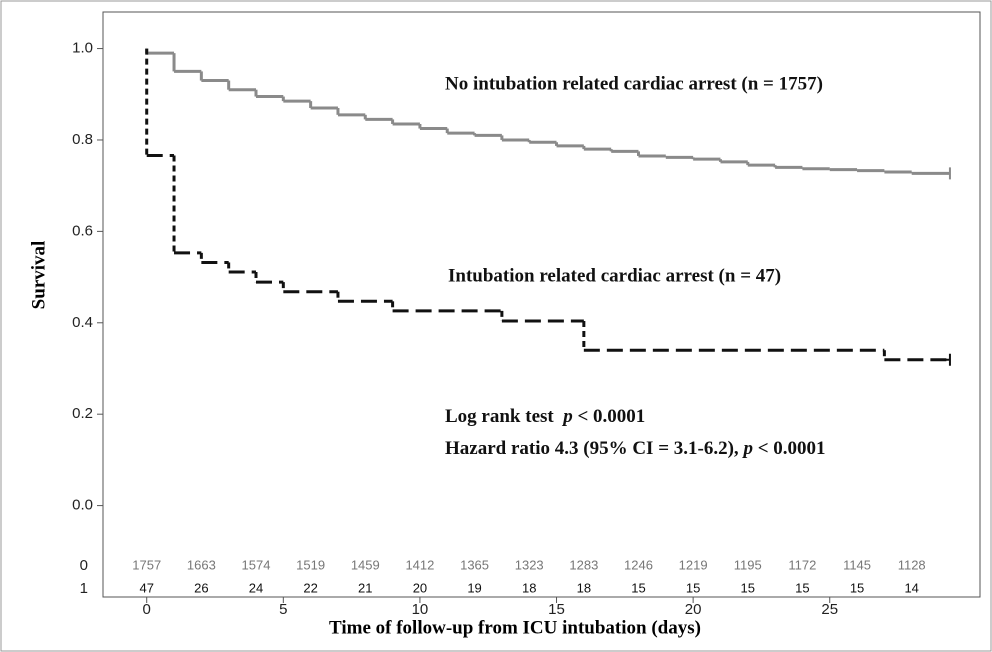  Describe the element at coordinates (82, 230) in the screenshot. I see `y-tick-label: 0.6` at that location.